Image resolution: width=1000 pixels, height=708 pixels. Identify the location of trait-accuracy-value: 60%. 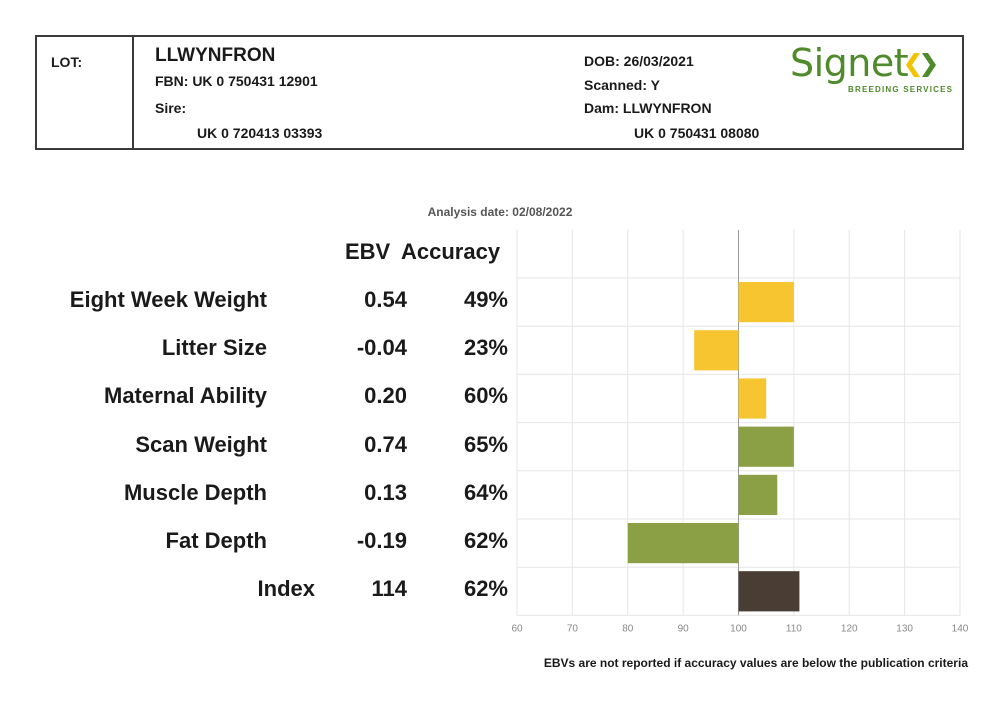
(485, 396).